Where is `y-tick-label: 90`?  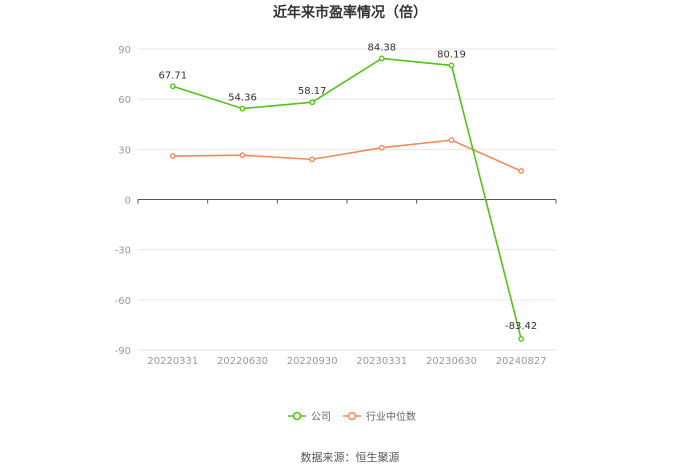 y-tick-label: 90 is located at coordinates (124, 50).